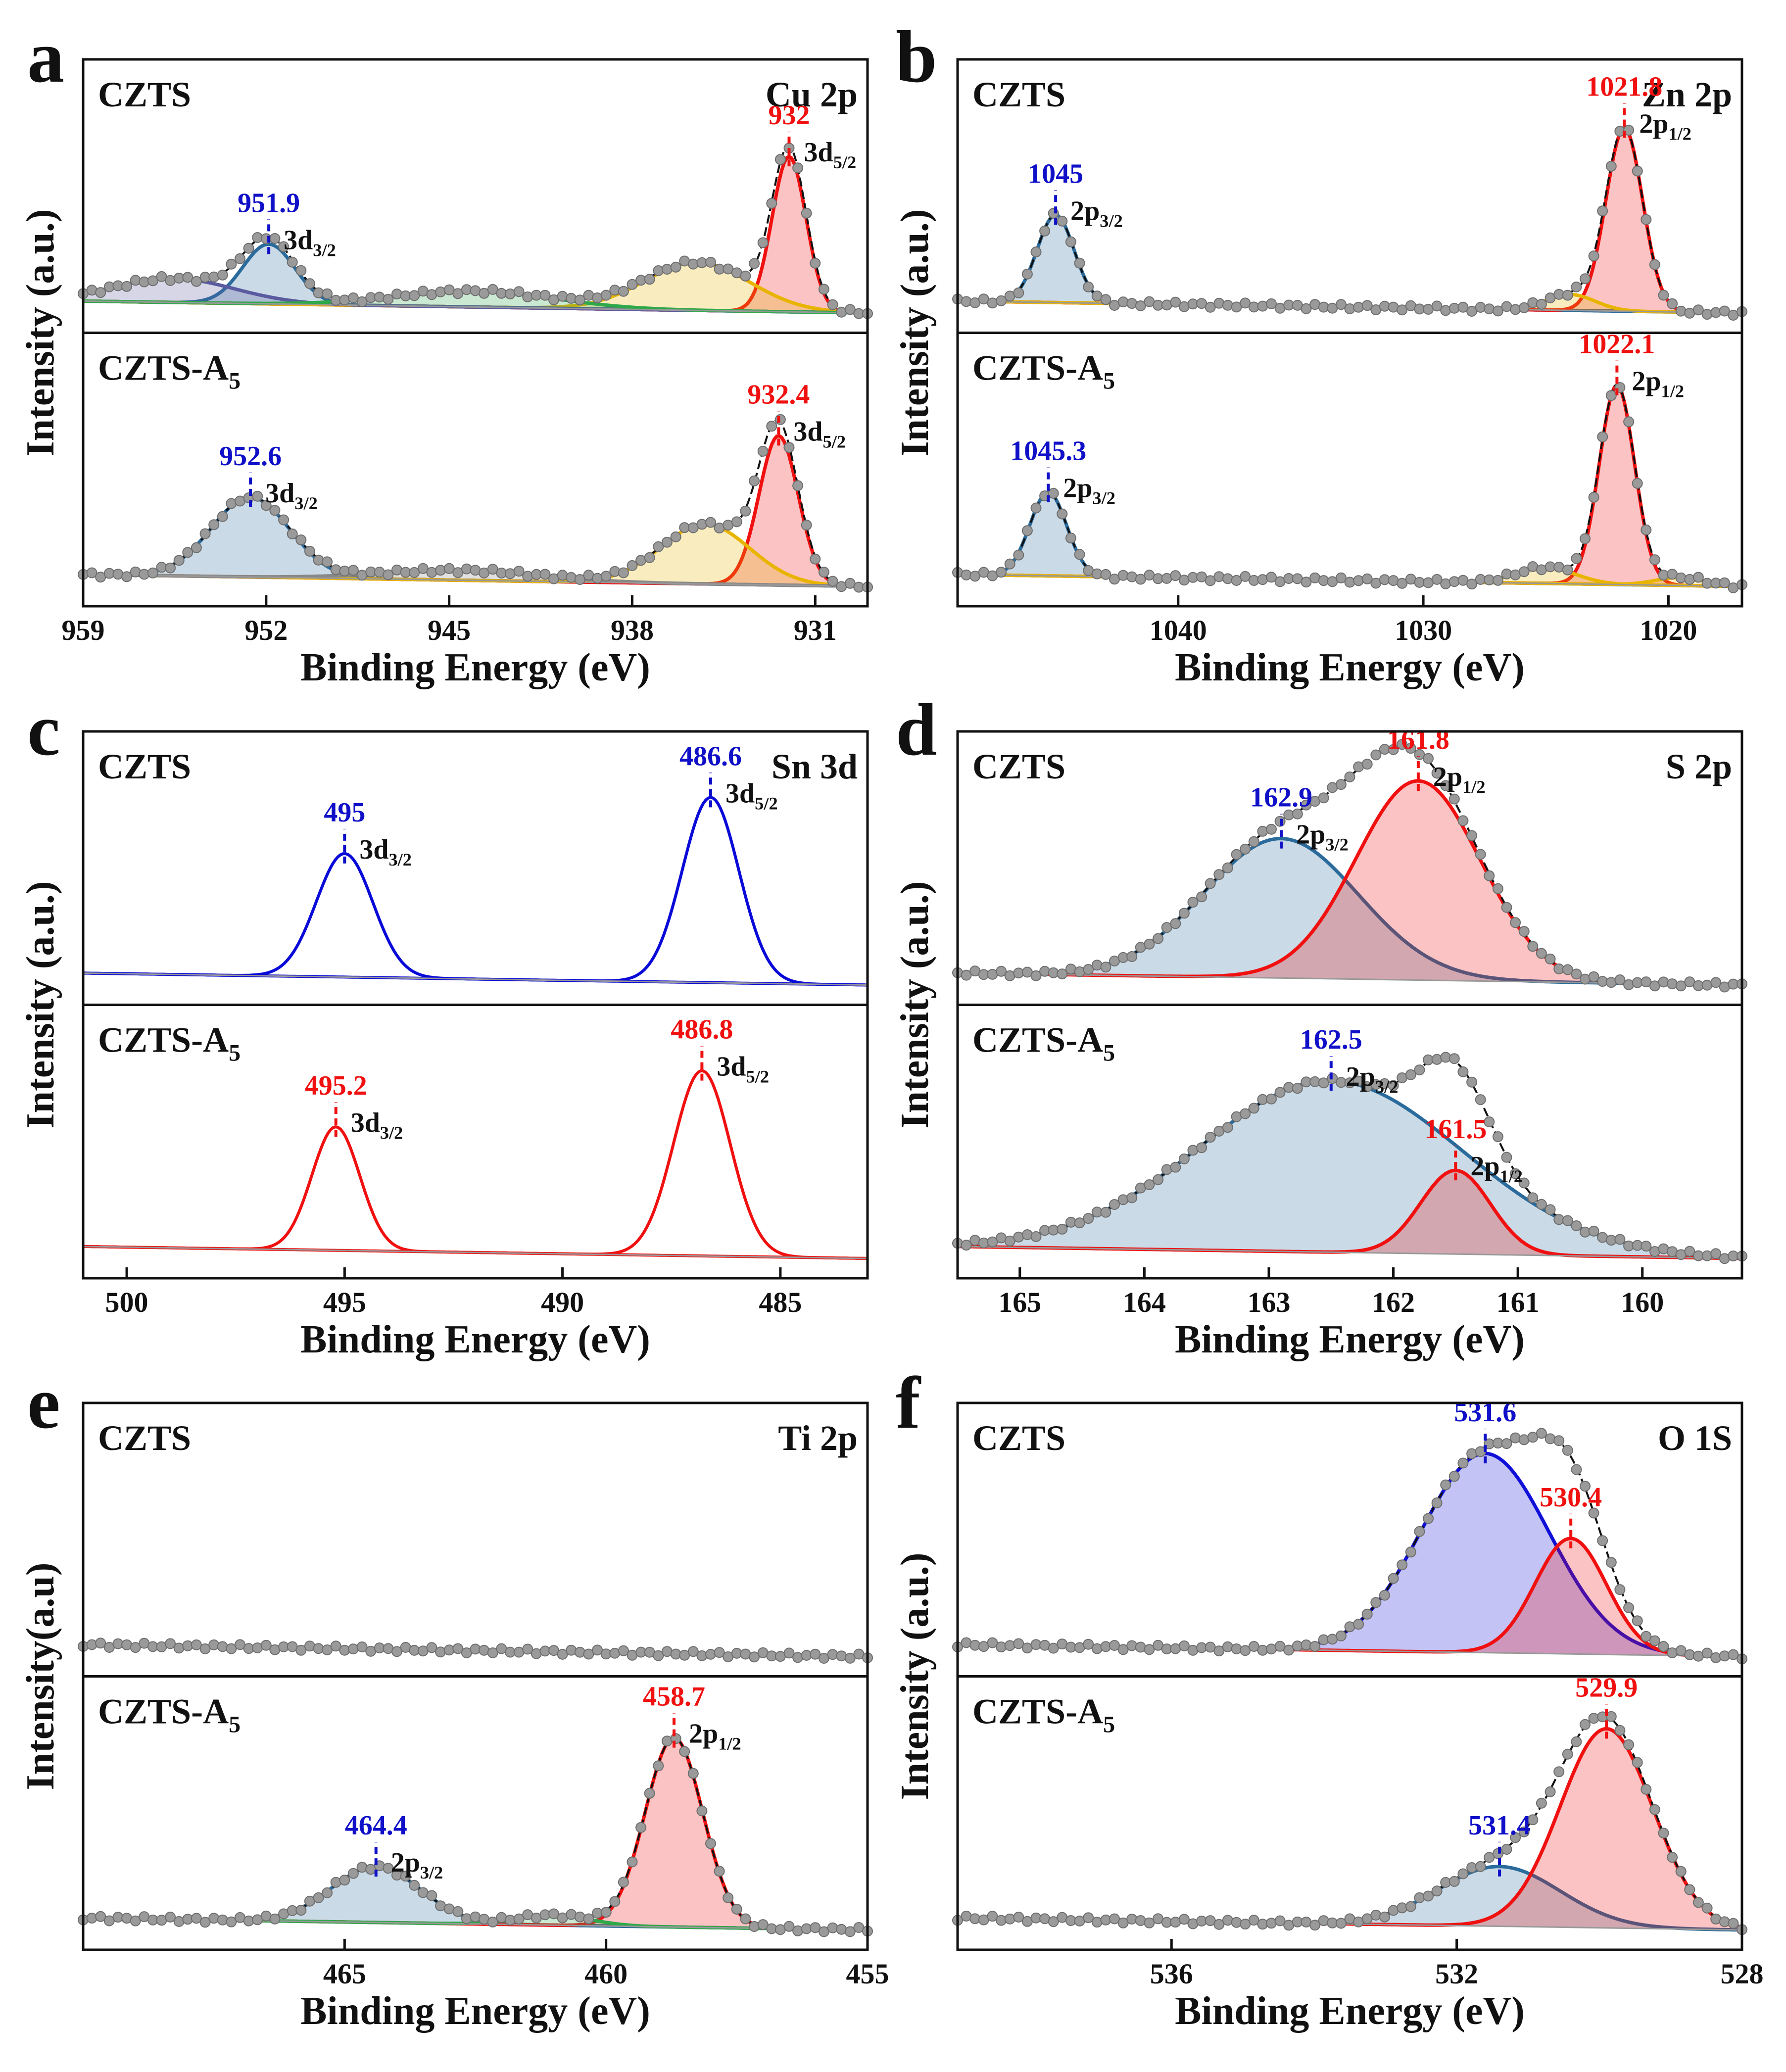 The width and height of the screenshot is (1786, 2072). Describe the element at coordinates (1349, 196) in the screenshot. I see `series-czts: CZTS Zn 2p 1045 2p3/2 1021.8 2p1/2` at that location.